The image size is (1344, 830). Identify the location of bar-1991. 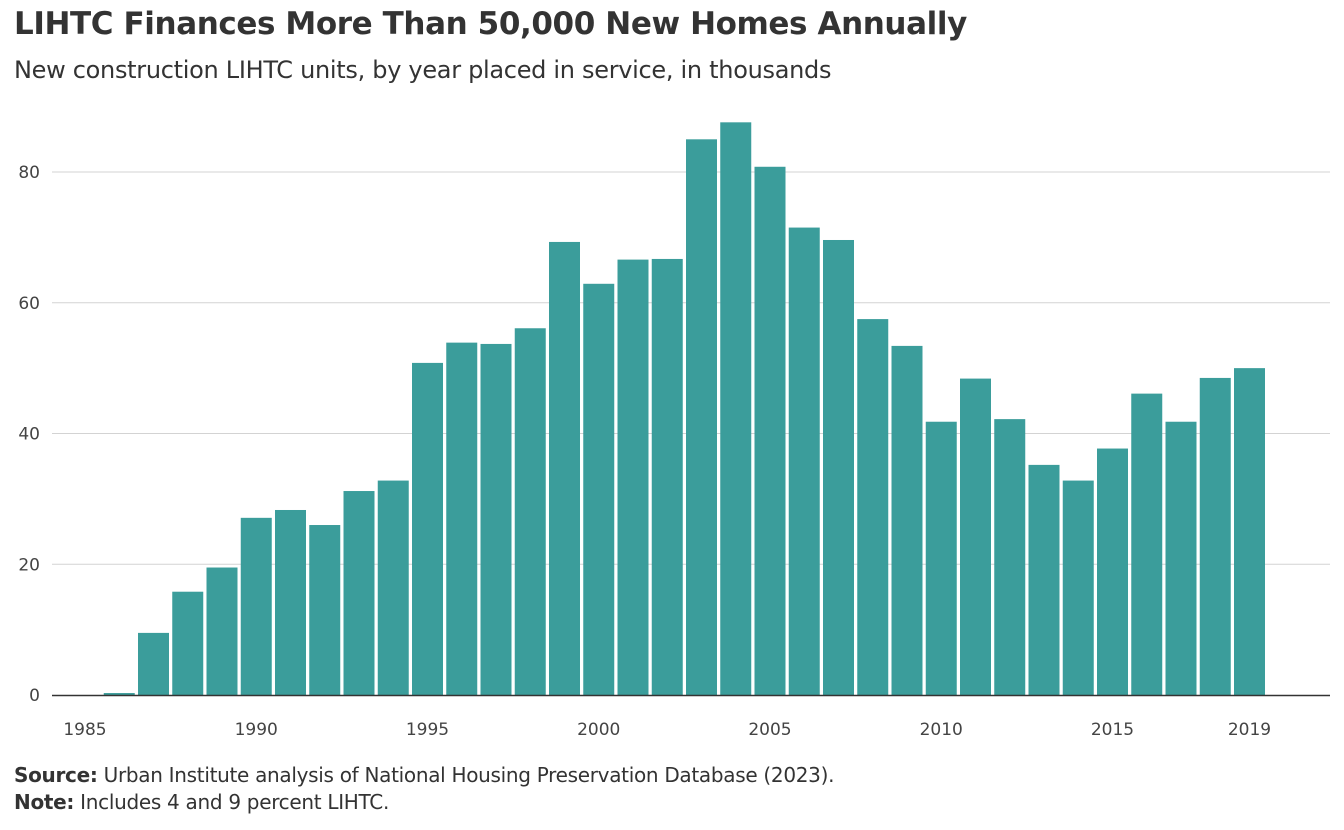
(290, 602).